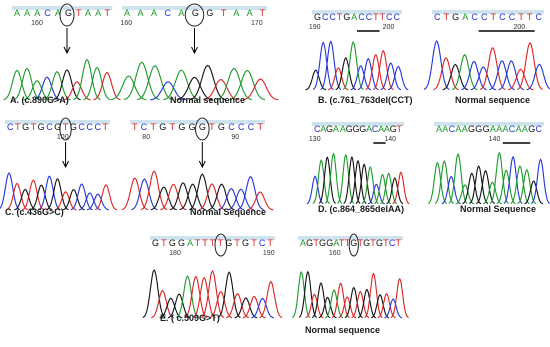 The image size is (550, 347). What do you see at coordinates (492, 100) in the screenshot?
I see `caption: Normal sequence` at bounding box center [492, 100].